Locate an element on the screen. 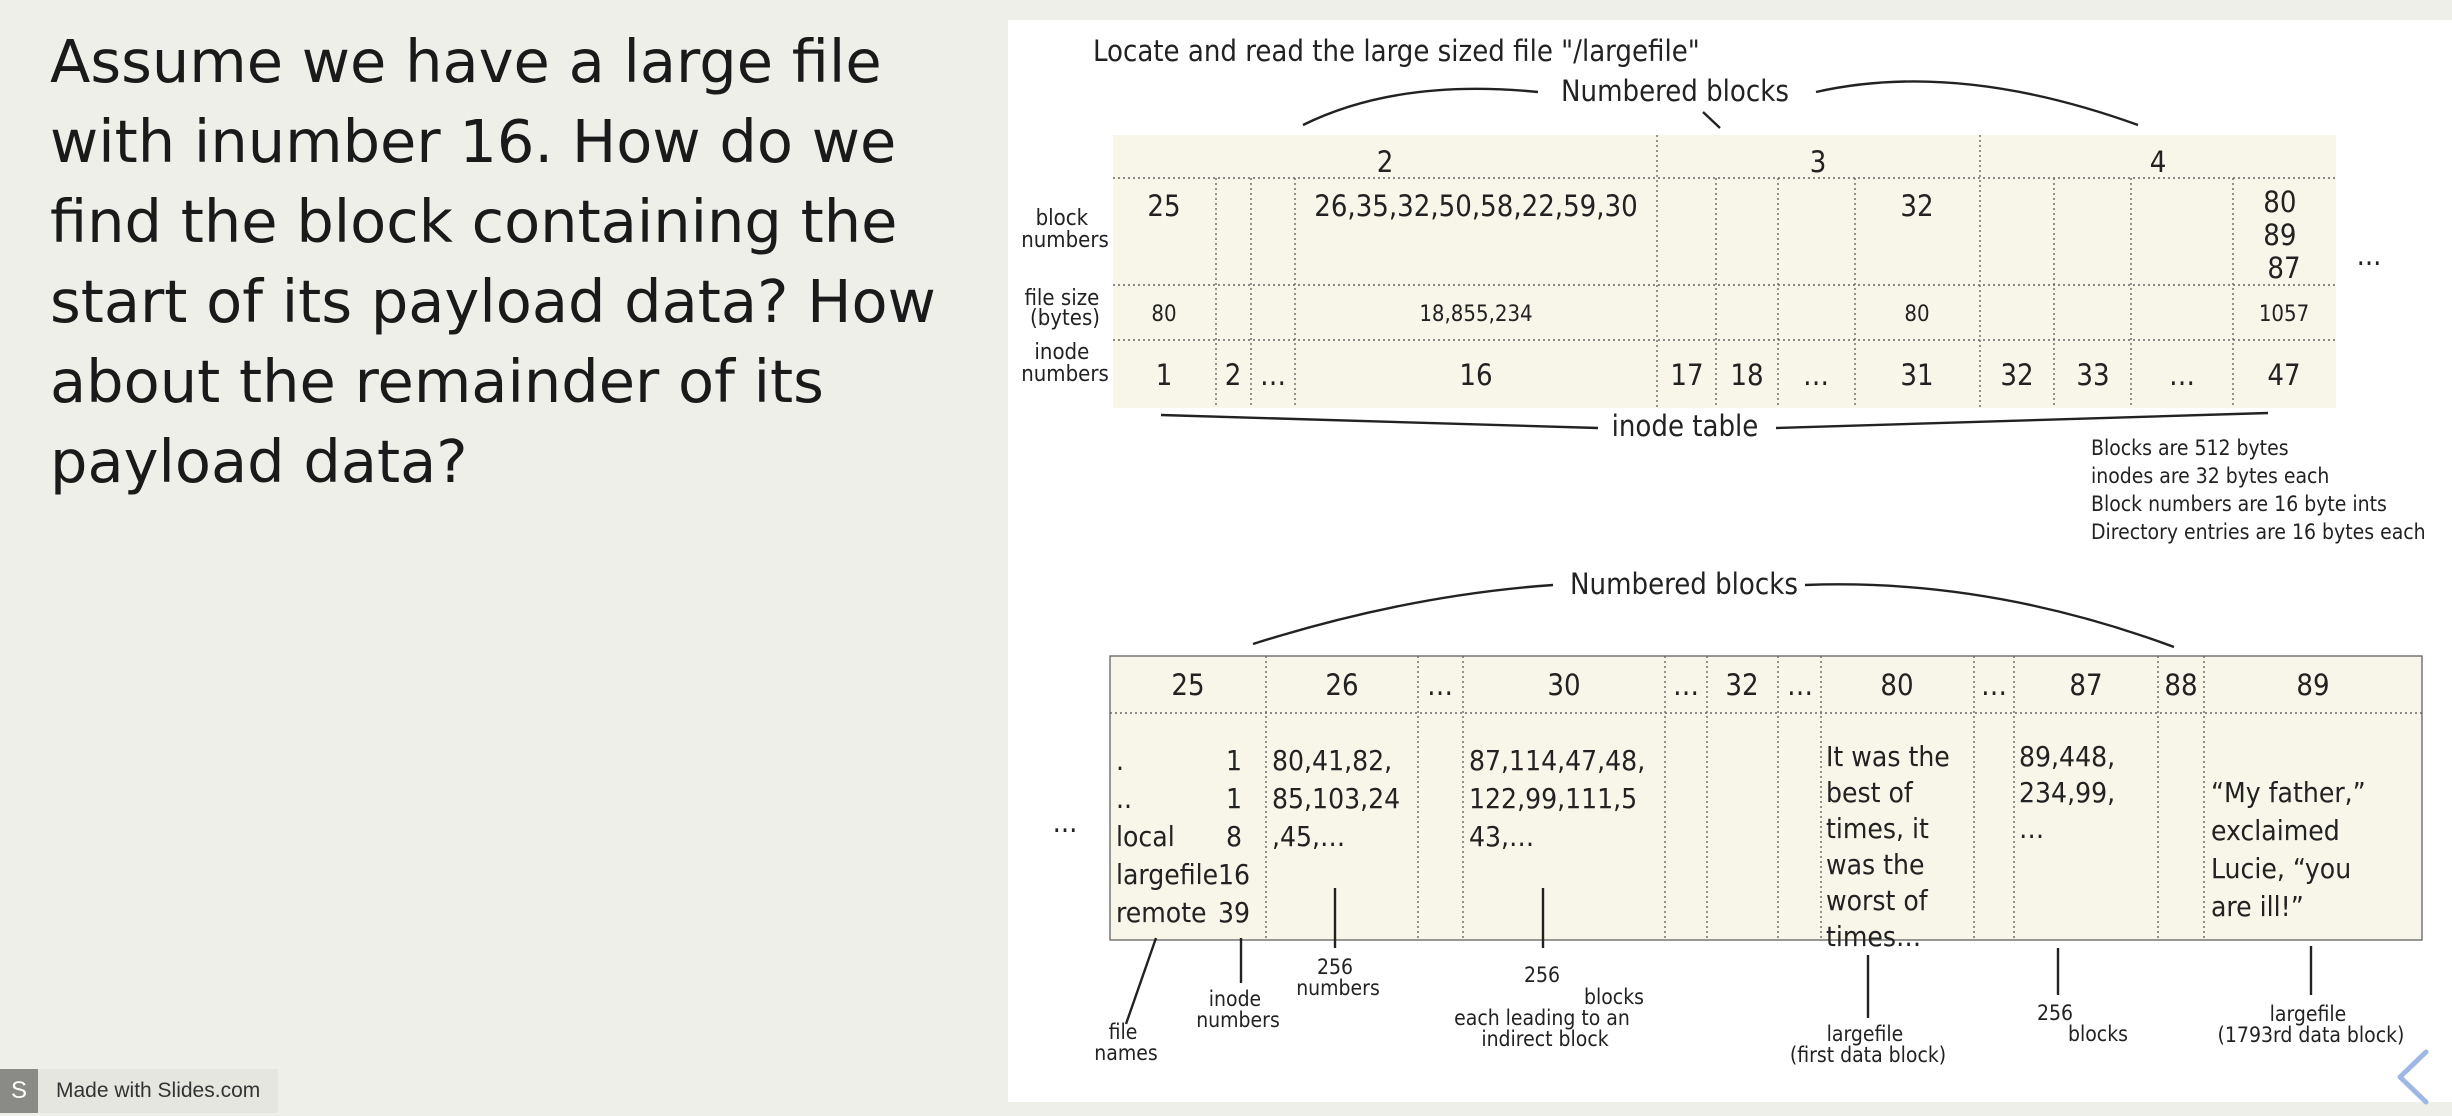  data-block-header-88: 88 is located at coordinates (2180, 685).